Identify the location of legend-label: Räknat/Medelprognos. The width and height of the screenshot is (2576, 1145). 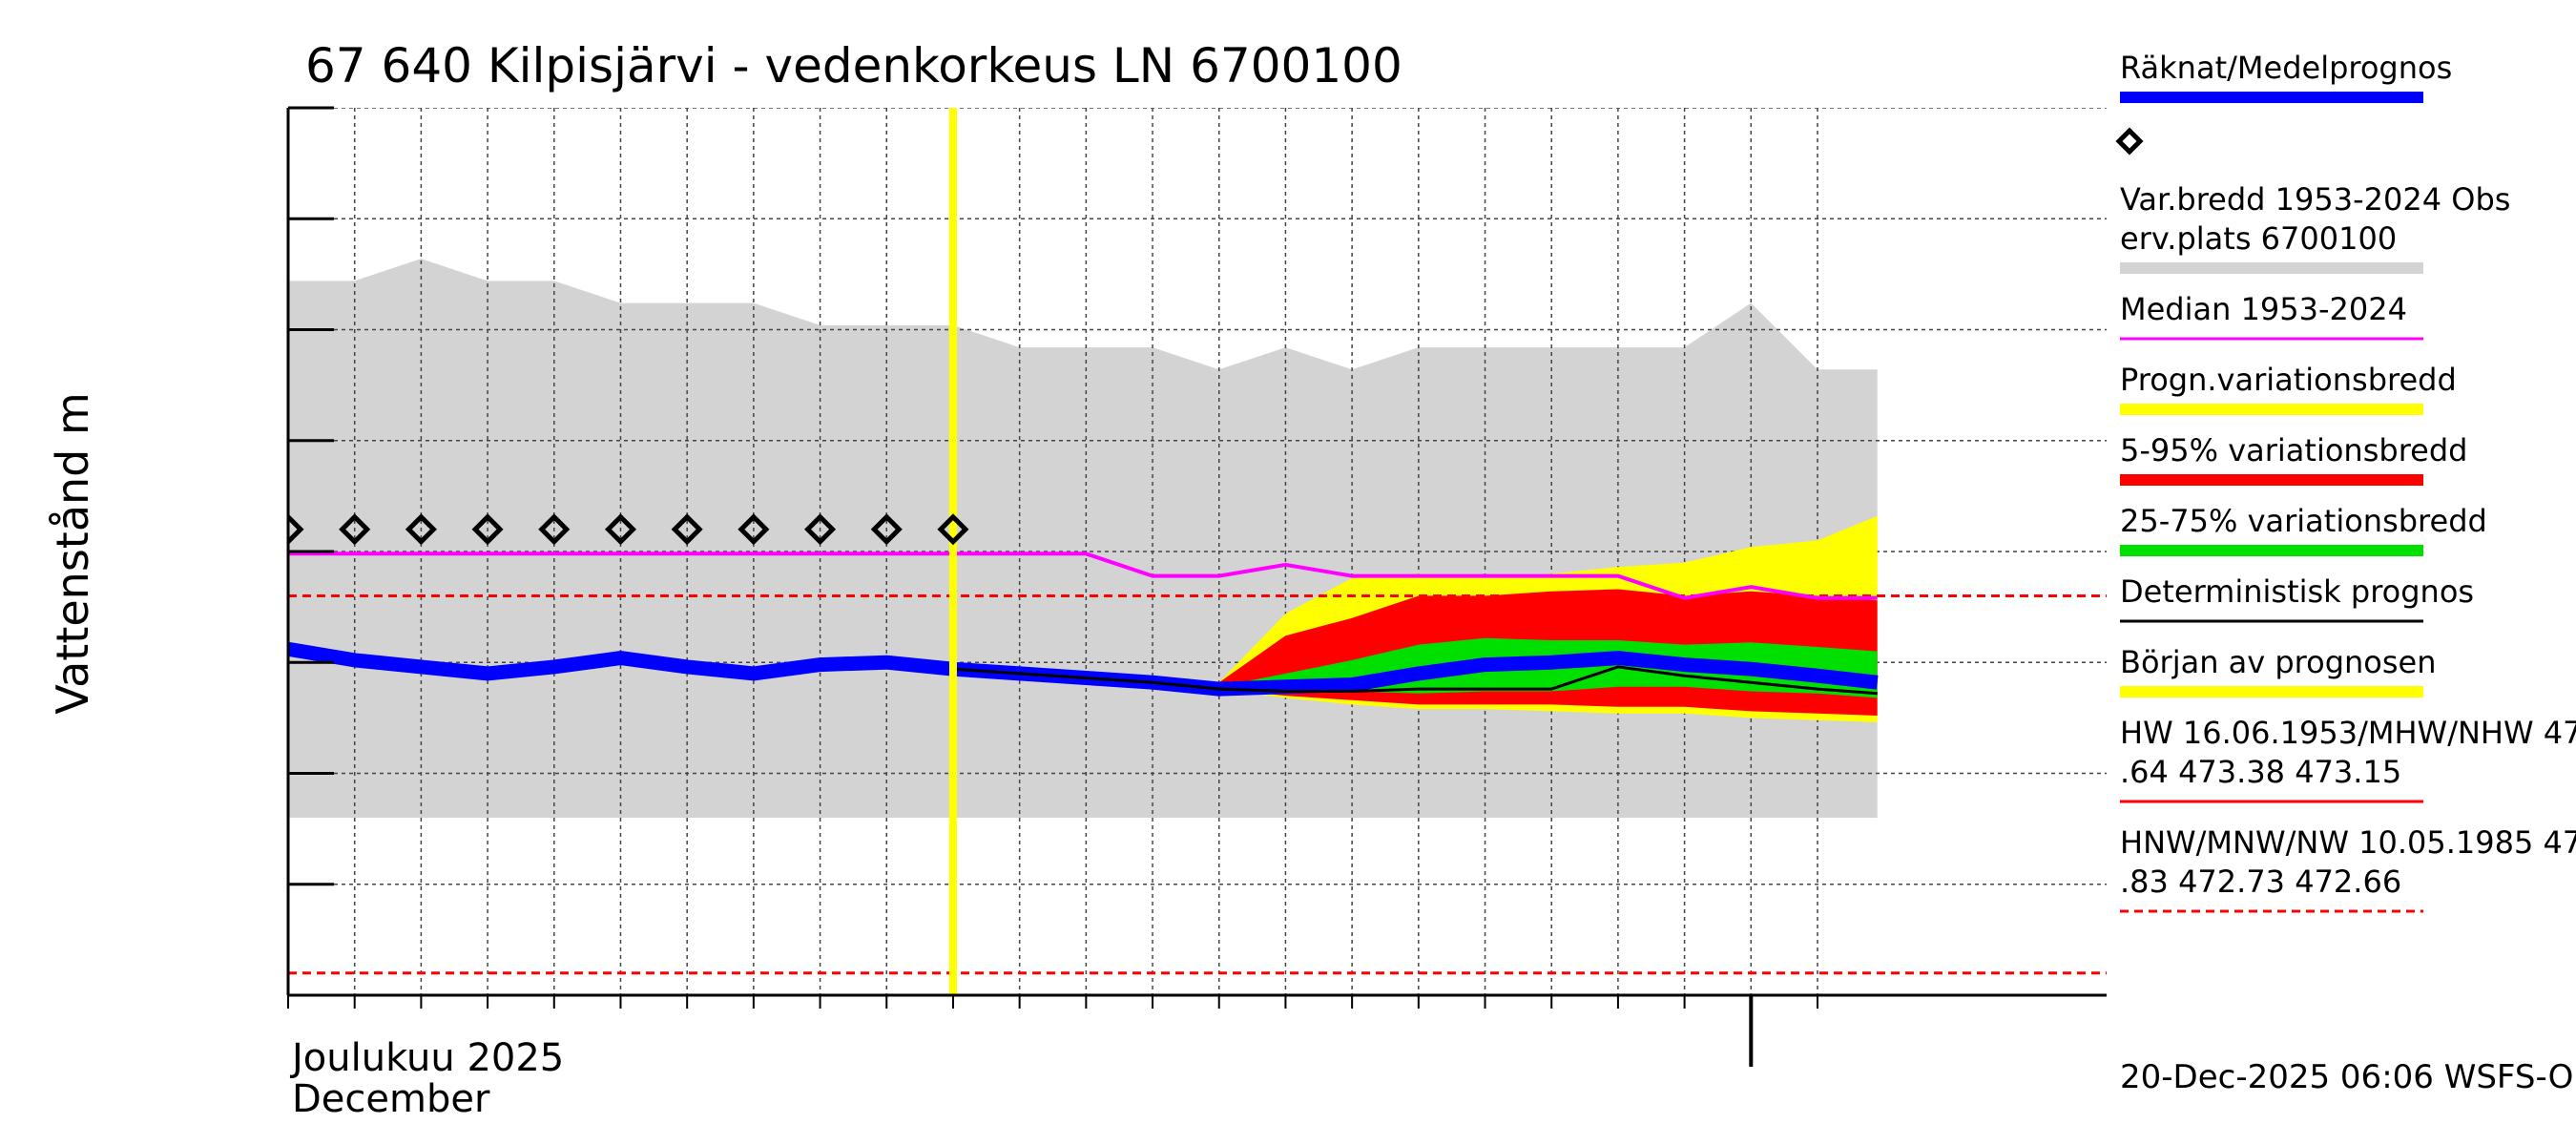
(2286, 68).